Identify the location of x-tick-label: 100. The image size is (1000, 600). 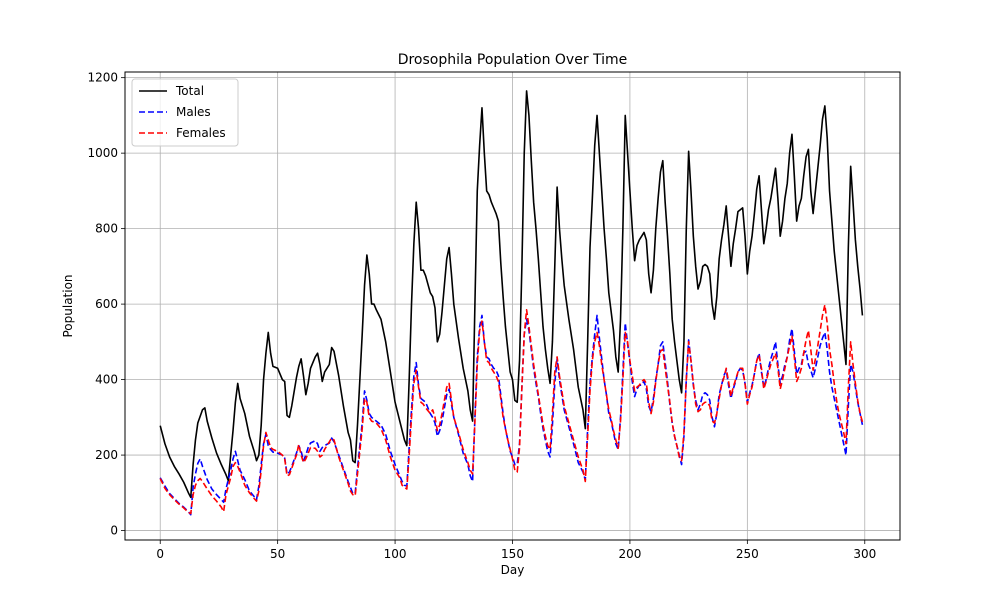
(395, 554).